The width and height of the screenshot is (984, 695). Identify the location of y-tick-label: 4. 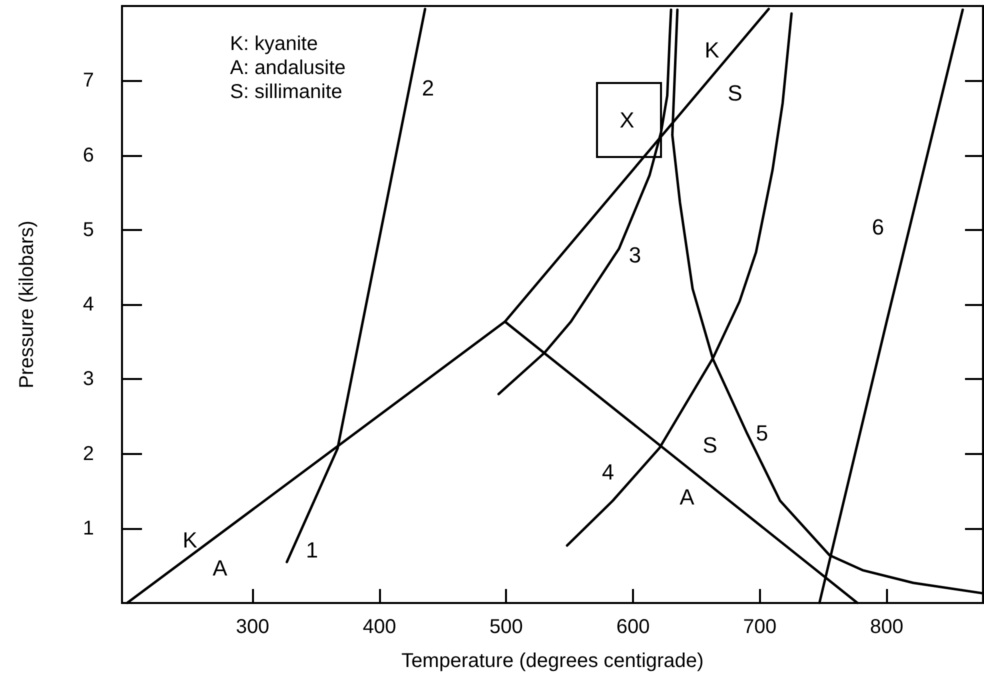
(88, 305).